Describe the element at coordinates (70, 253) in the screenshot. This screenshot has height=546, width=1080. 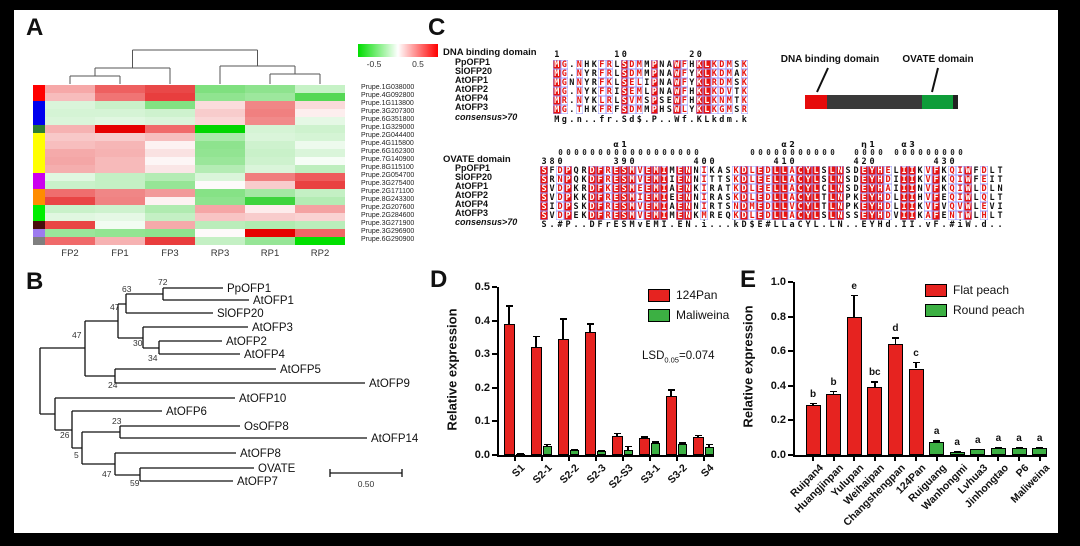
I see `column-label: FP2` at that location.